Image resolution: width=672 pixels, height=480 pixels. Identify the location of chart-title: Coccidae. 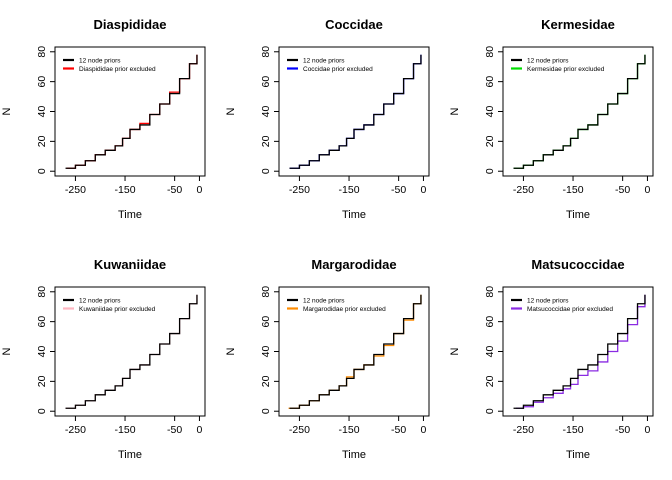
(354, 24).